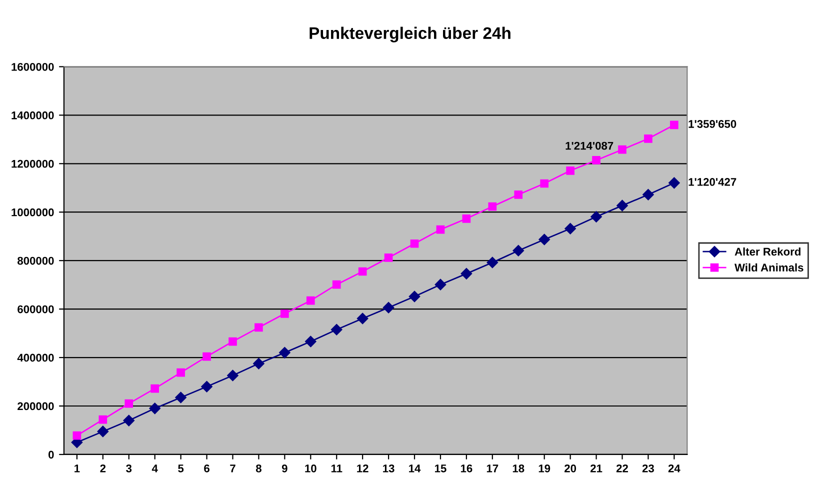  What do you see at coordinates (285, 468) in the screenshot?
I see `x-tick-label: 9` at bounding box center [285, 468].